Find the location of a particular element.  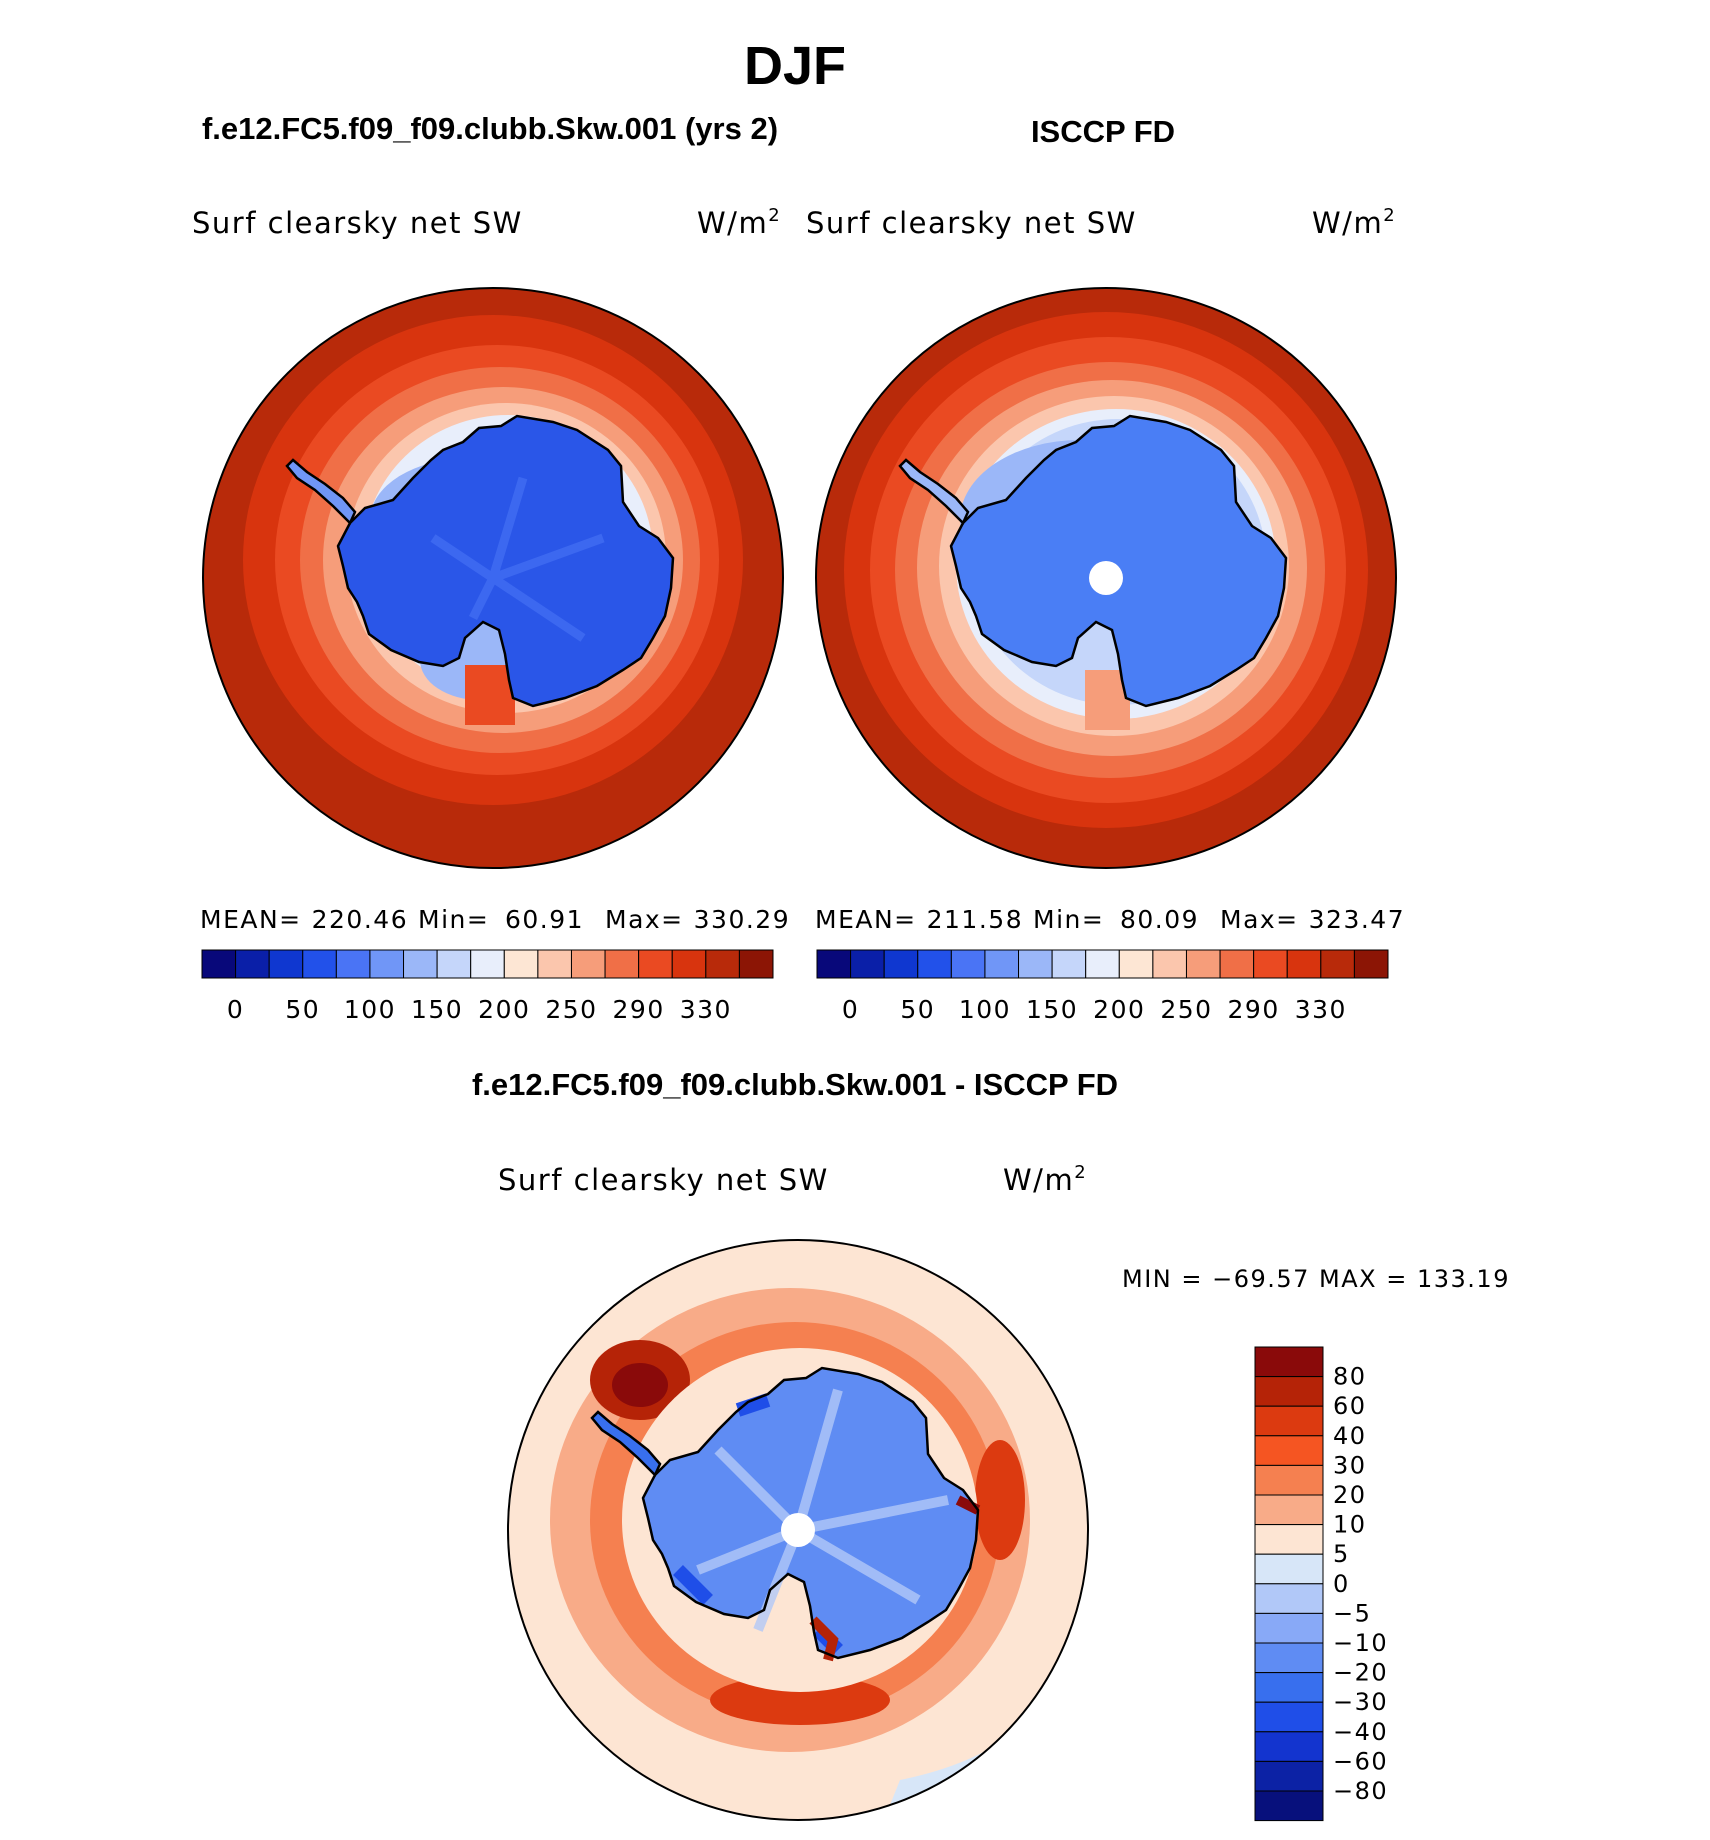

colorbar-tick-label: 60 is located at coordinates (1350, 1406).